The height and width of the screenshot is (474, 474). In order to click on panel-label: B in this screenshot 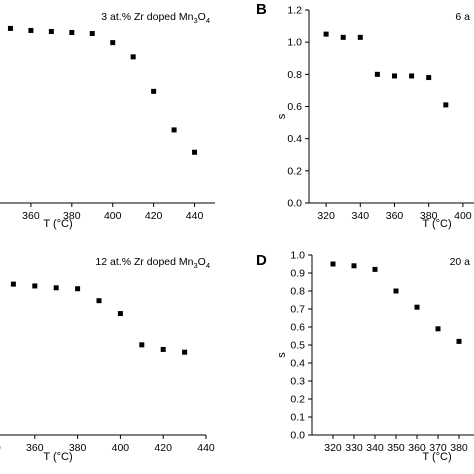, I will do `click(261, 9)`.